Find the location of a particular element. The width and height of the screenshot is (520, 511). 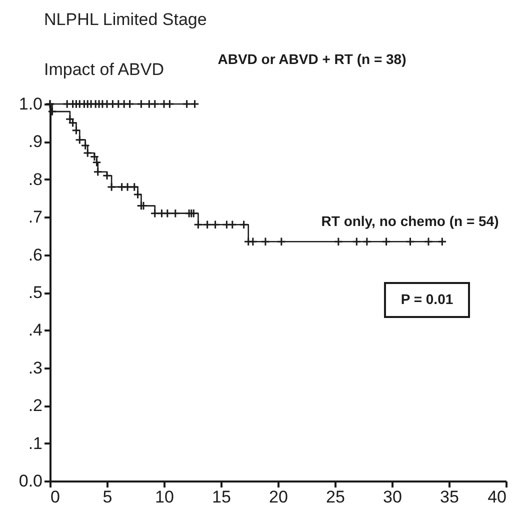

y-tick-label: .8 is located at coordinates (35, 179).